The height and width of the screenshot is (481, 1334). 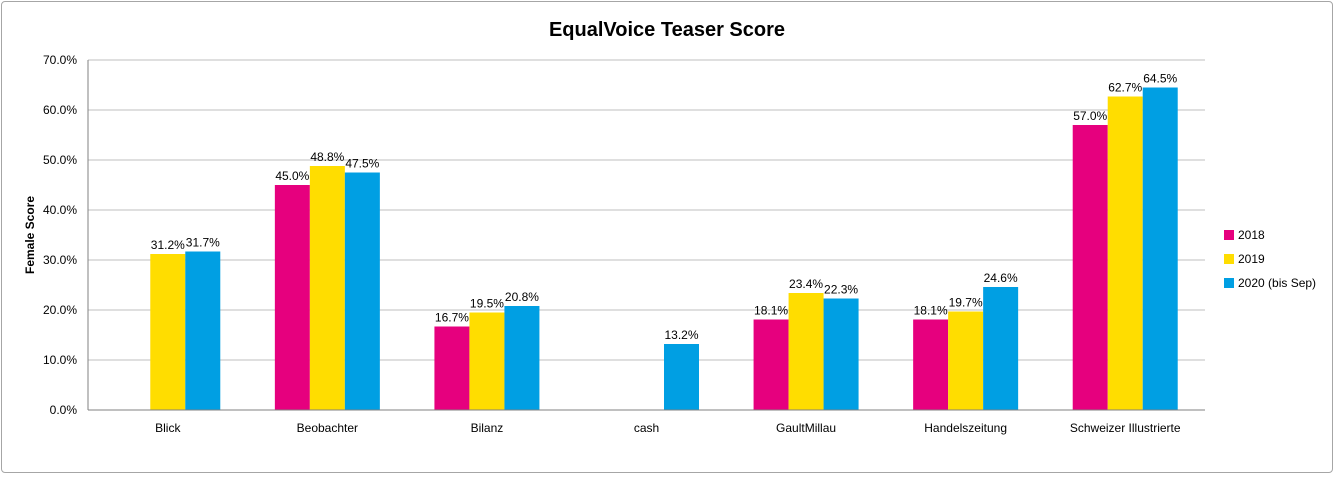 I want to click on y-tick-label: 40.0%, so click(x=60, y=210).